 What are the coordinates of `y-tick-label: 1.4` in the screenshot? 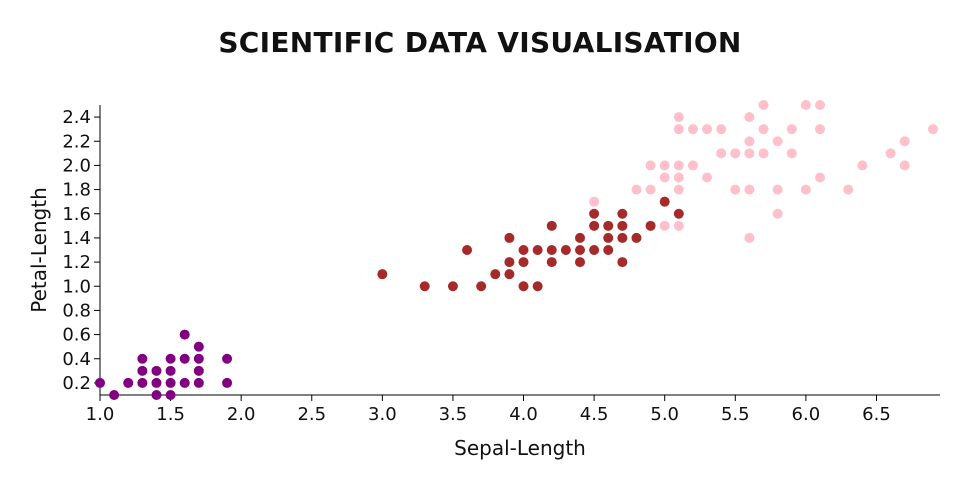 It's located at (76, 238).